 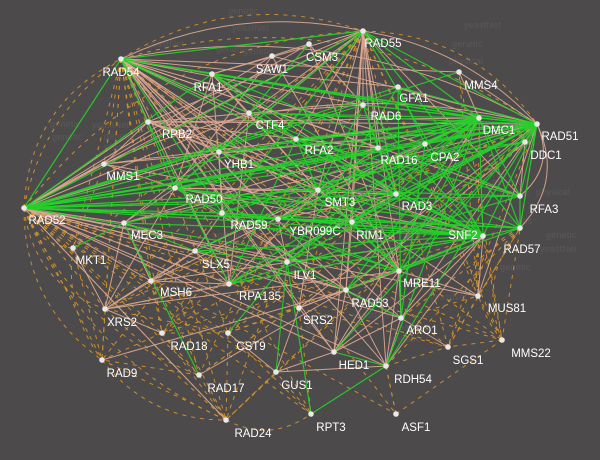 What do you see at coordinates (502, 340) in the screenshot?
I see `graph-node-mms22` at bounding box center [502, 340].